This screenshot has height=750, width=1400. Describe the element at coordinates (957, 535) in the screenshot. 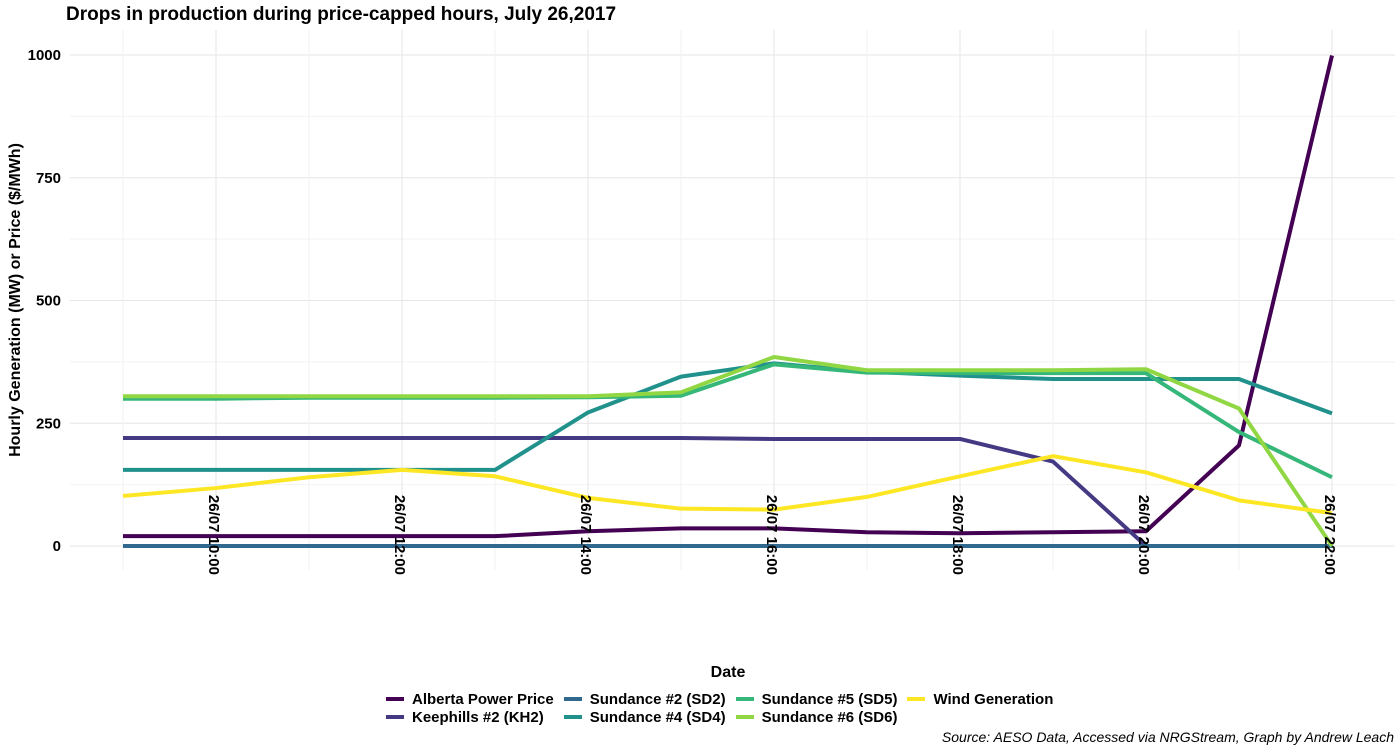

I see `x-tick-label: 26/07 18:00` at that location.